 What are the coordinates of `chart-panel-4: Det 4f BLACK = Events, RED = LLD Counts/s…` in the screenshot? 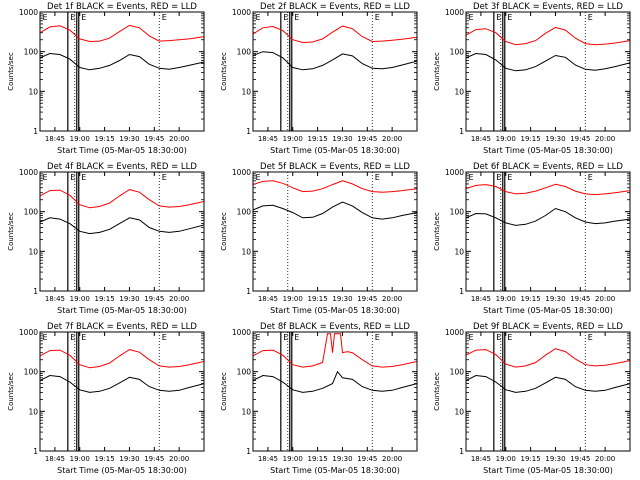 It's located at (106, 238).